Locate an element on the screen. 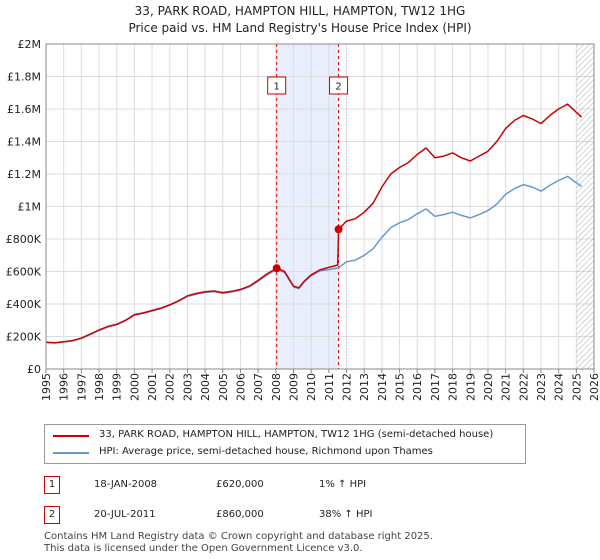 The height and width of the screenshot is (560, 600). transaction-number-badge: 2 is located at coordinates (52, 515).